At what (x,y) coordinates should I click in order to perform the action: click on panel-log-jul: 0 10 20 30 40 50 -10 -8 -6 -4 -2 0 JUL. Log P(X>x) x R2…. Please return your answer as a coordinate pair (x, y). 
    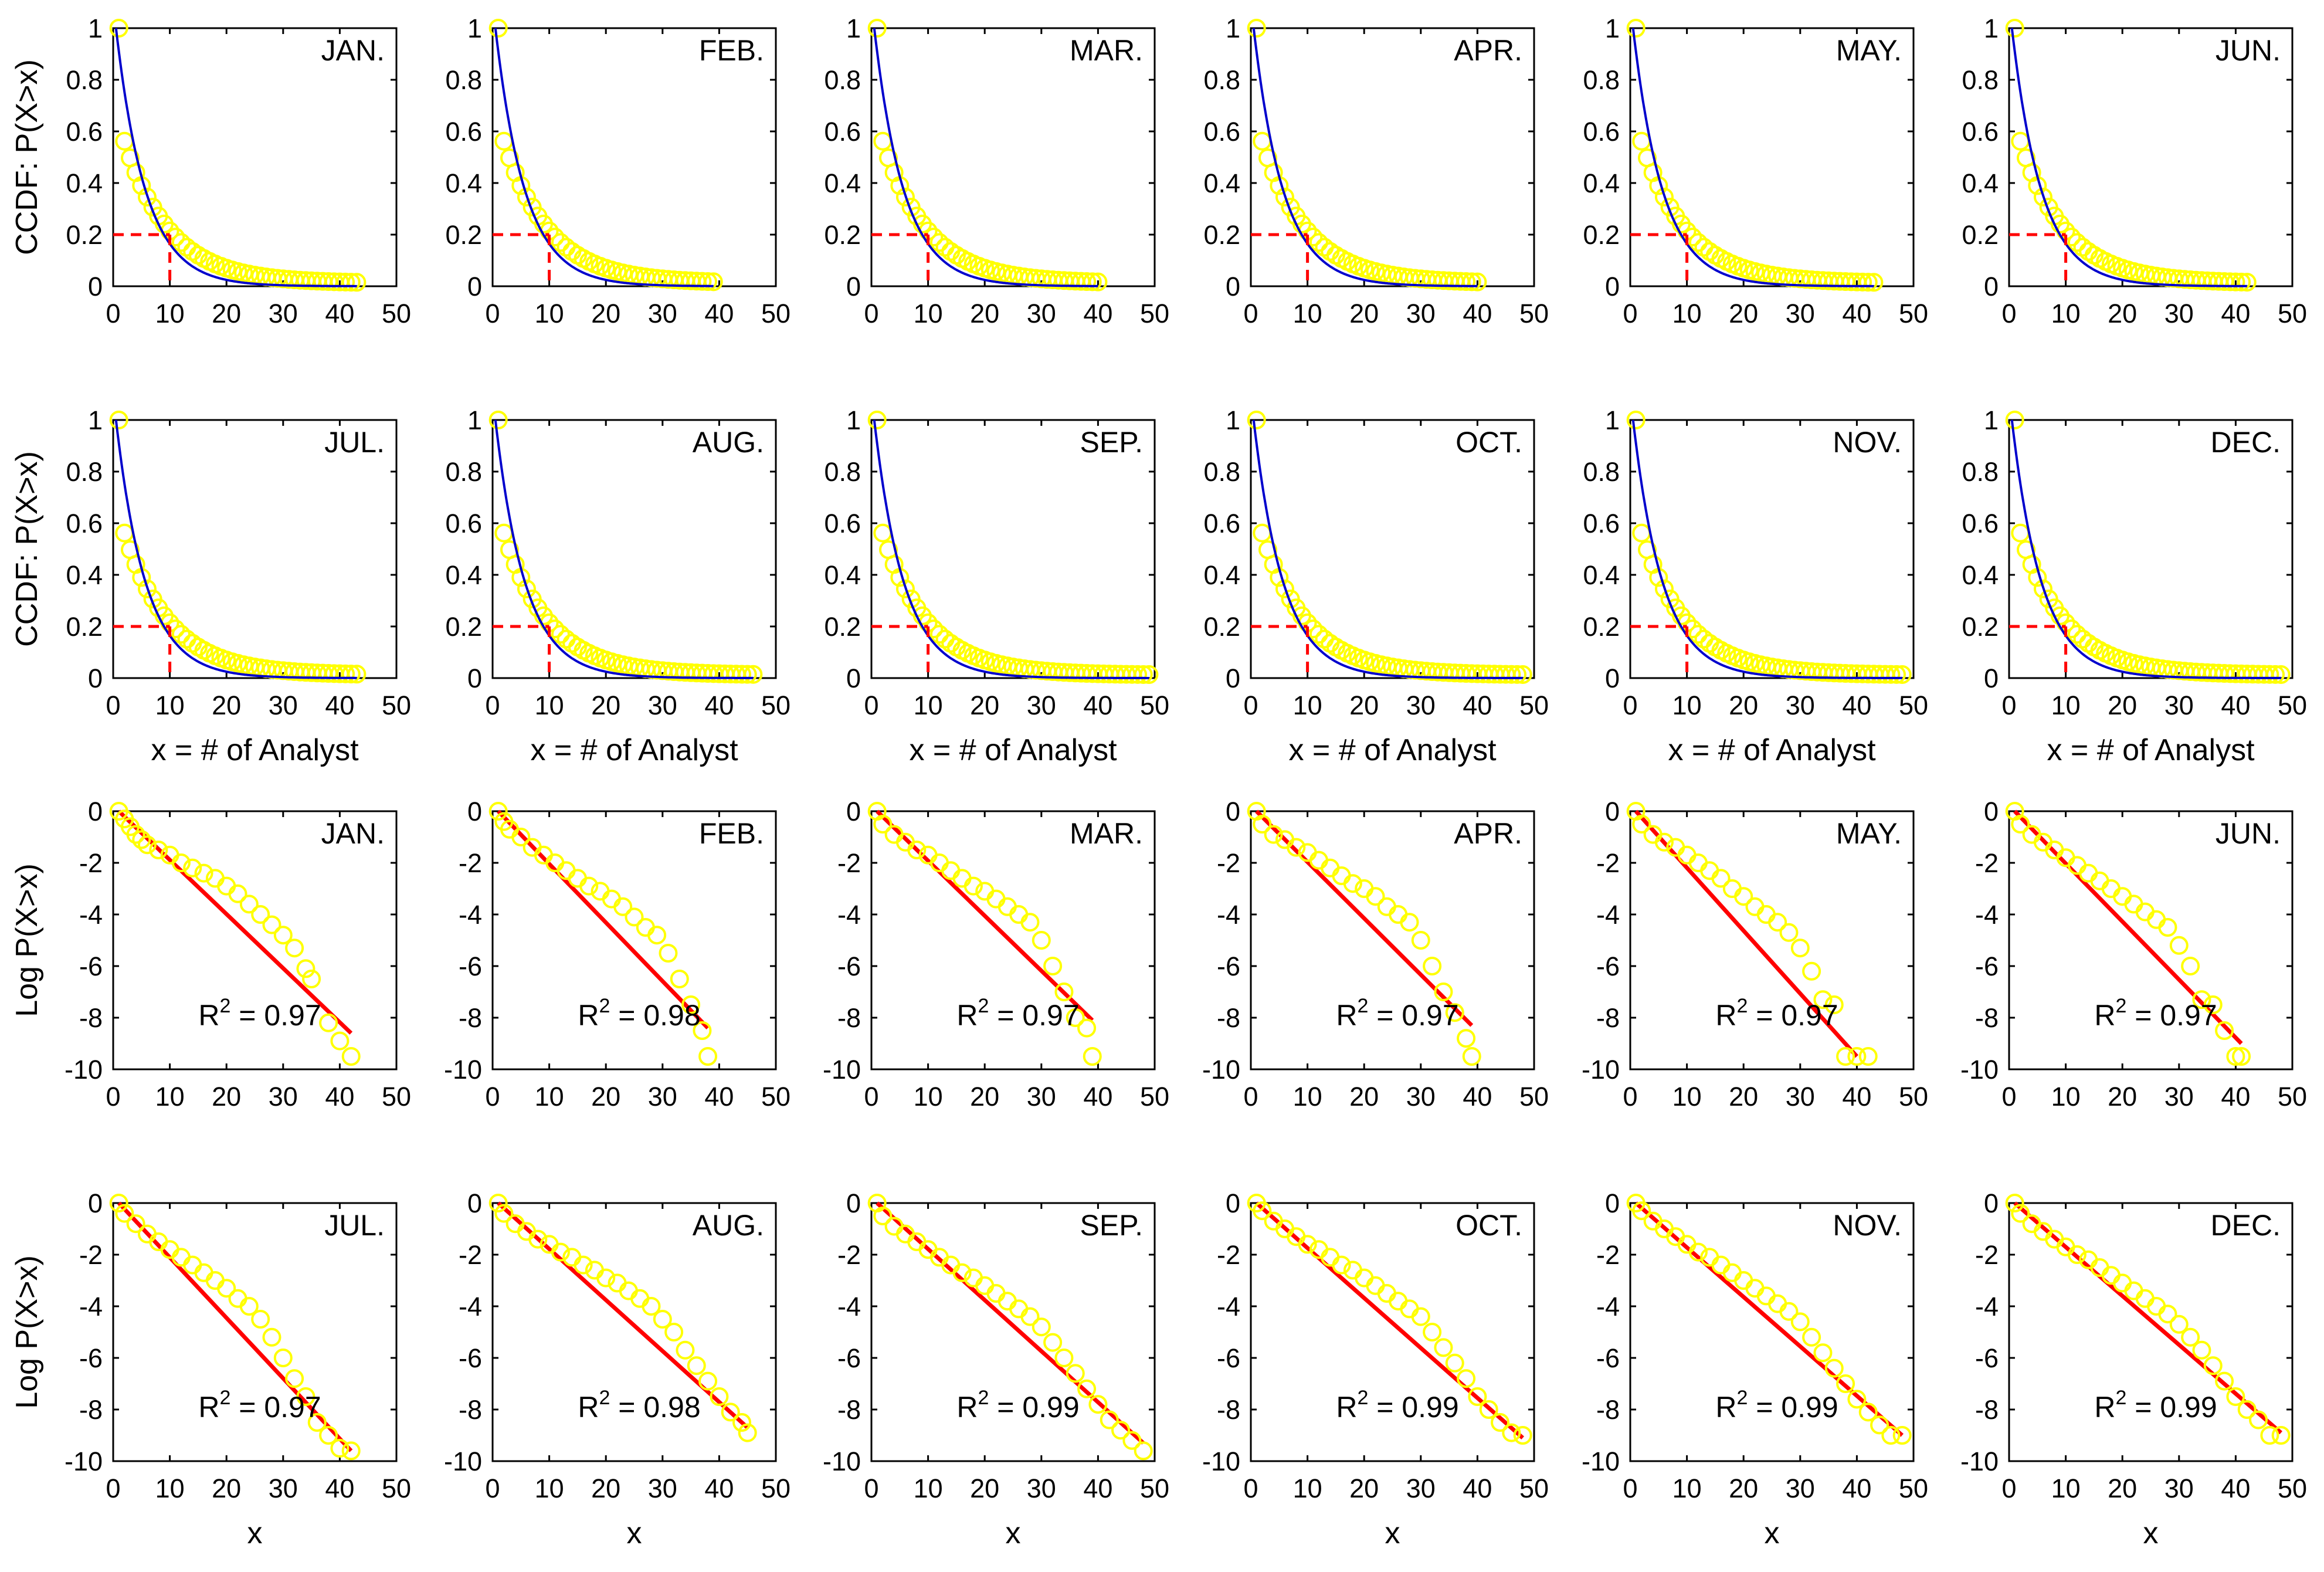
    Looking at the image, I should click on (210, 1369).